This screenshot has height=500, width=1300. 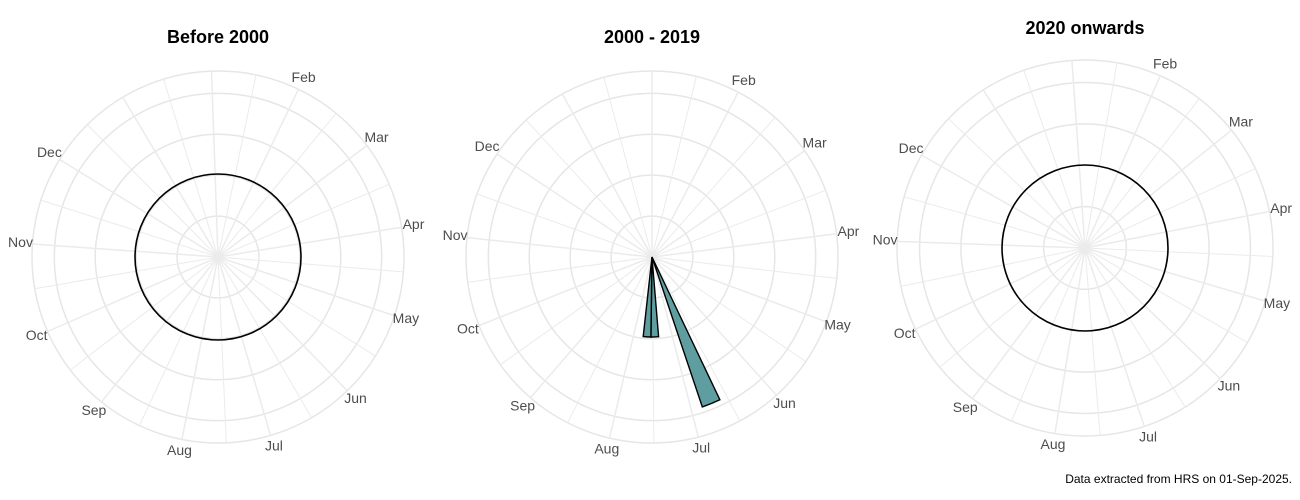 I want to click on polar-bar, so click(x=647, y=297).